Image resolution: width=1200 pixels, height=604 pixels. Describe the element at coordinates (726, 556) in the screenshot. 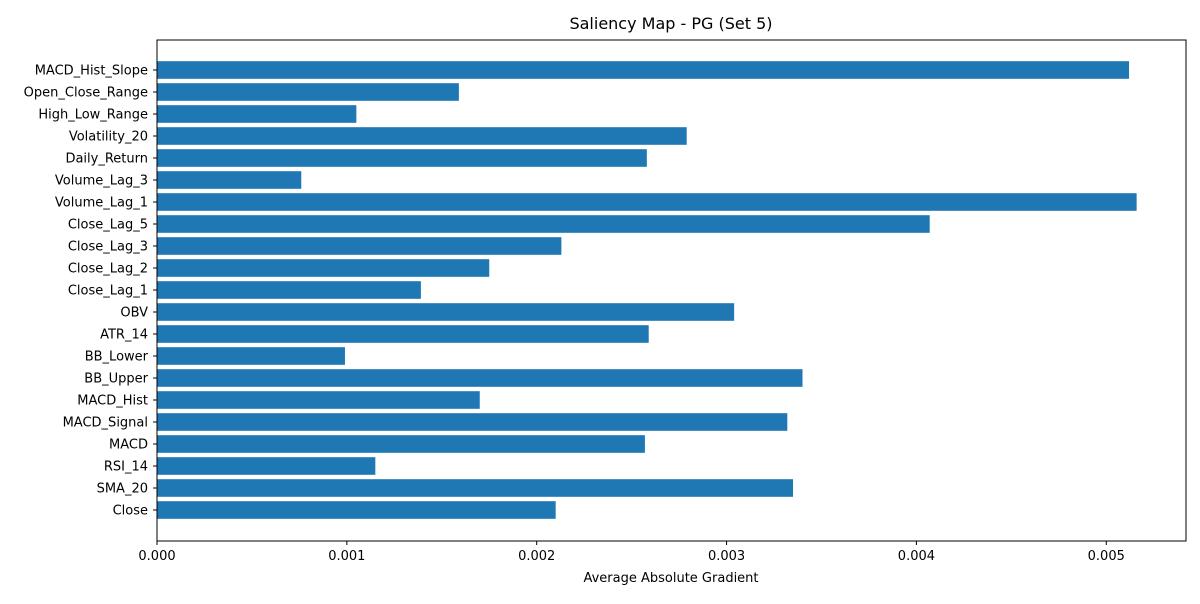

I see `x-tick-label: 0.003` at that location.